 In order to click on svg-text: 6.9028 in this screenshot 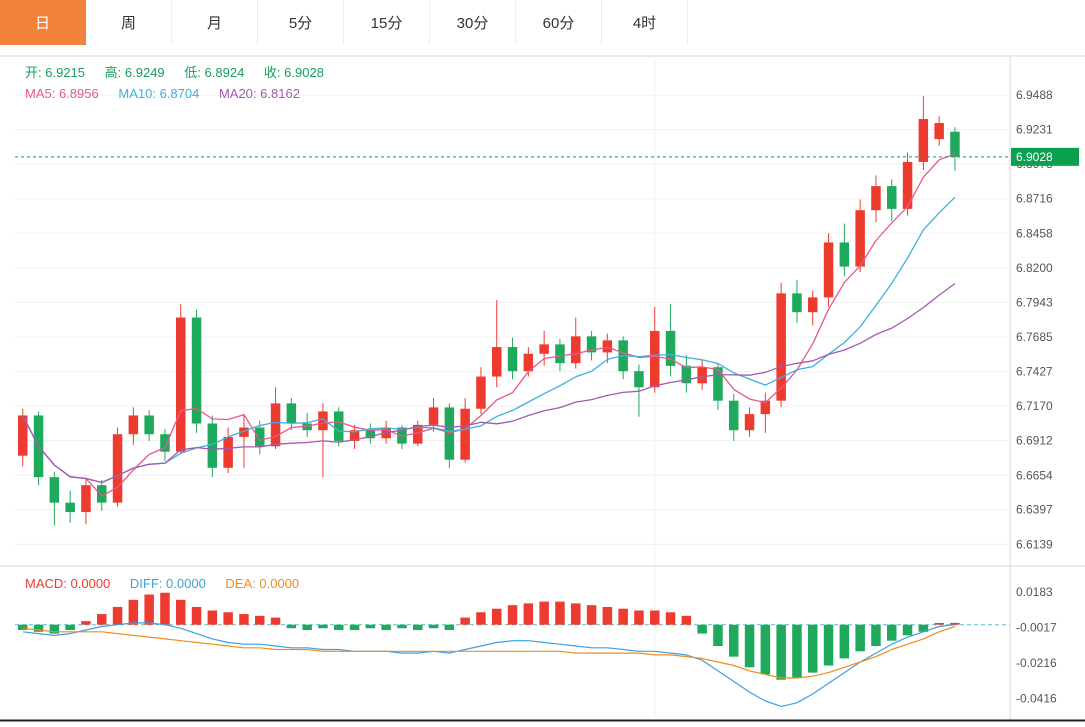, I will do `click(1034, 157)`.